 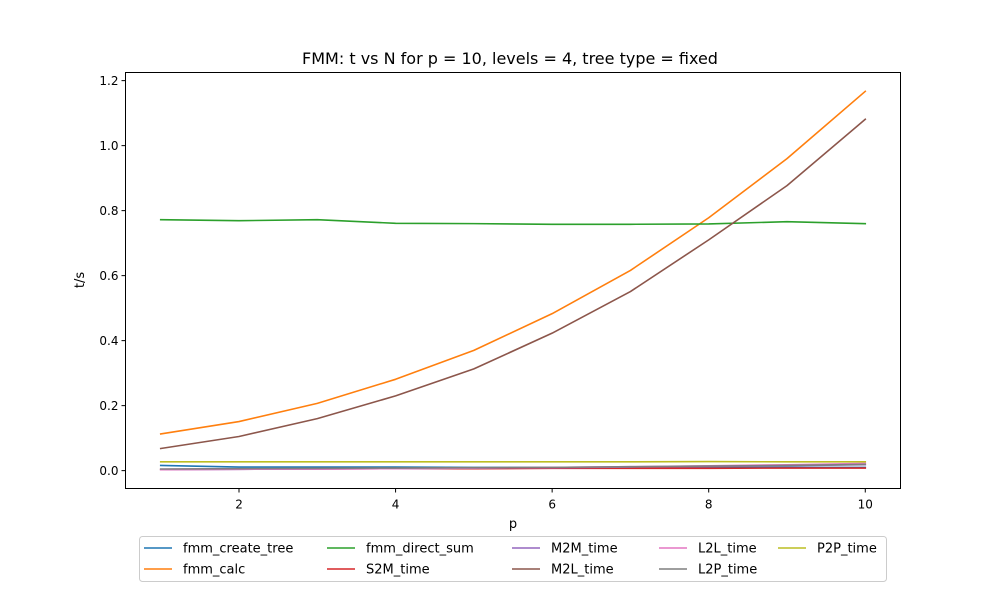 What do you see at coordinates (582, 570) in the screenshot?
I see `legend-label: M2L_time` at bounding box center [582, 570].